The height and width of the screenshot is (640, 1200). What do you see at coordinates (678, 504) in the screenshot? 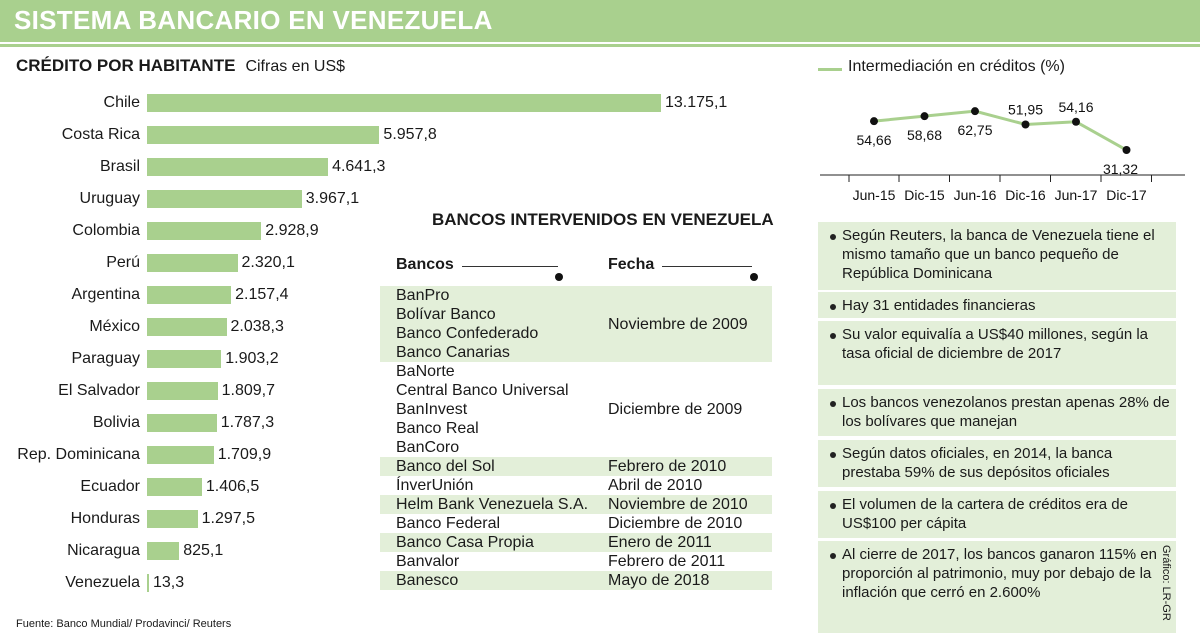
I see `intervention-date: Noviembre de 2010` at bounding box center [678, 504].